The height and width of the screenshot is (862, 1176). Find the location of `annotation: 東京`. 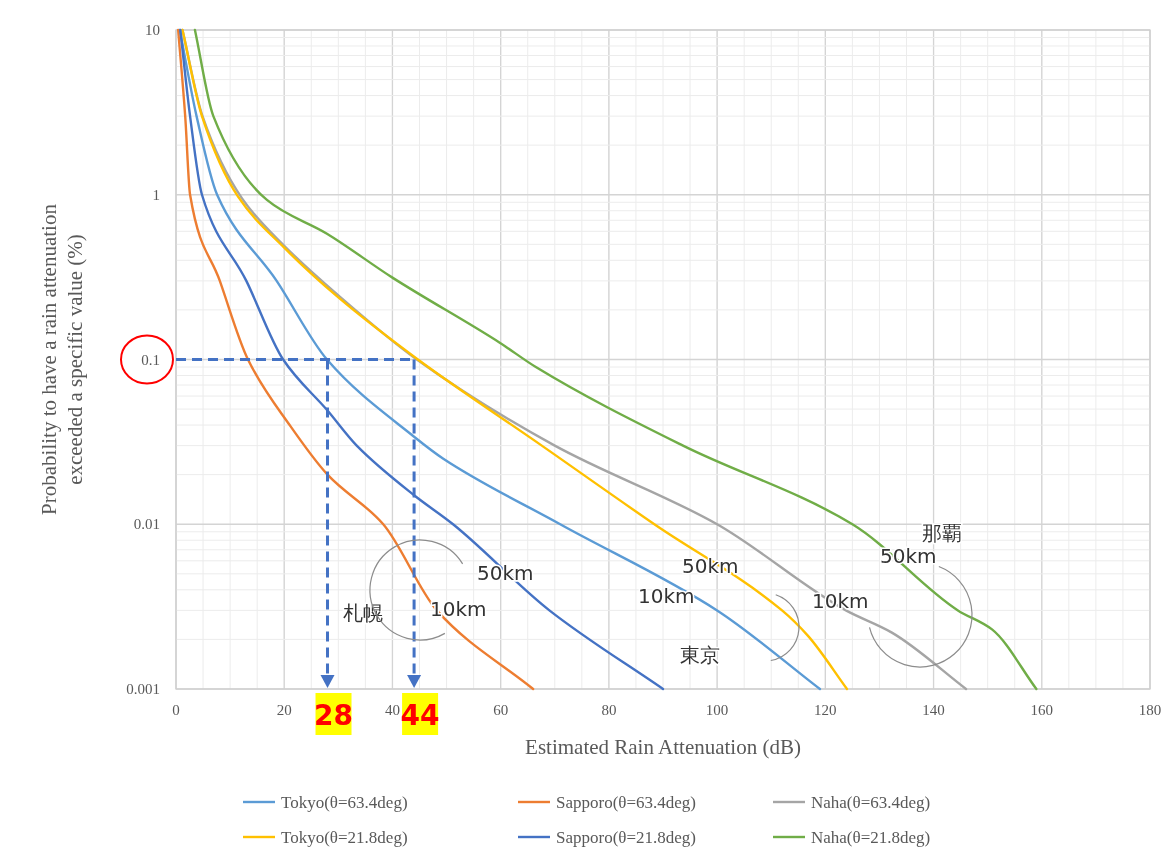

annotation: 東京 is located at coordinates (700, 655).